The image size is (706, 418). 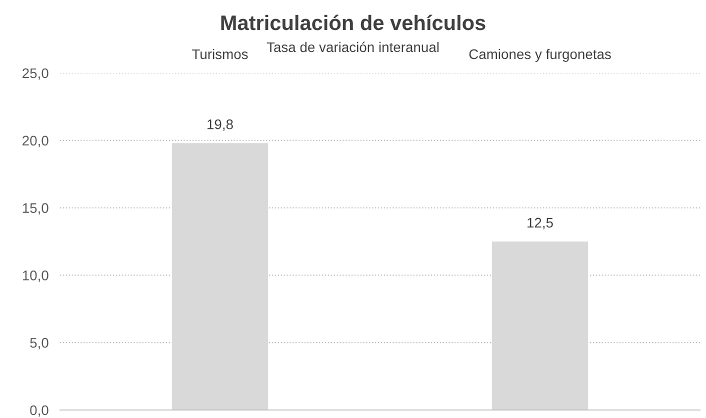 I want to click on y-tick-label: 5,0, so click(x=39, y=344).